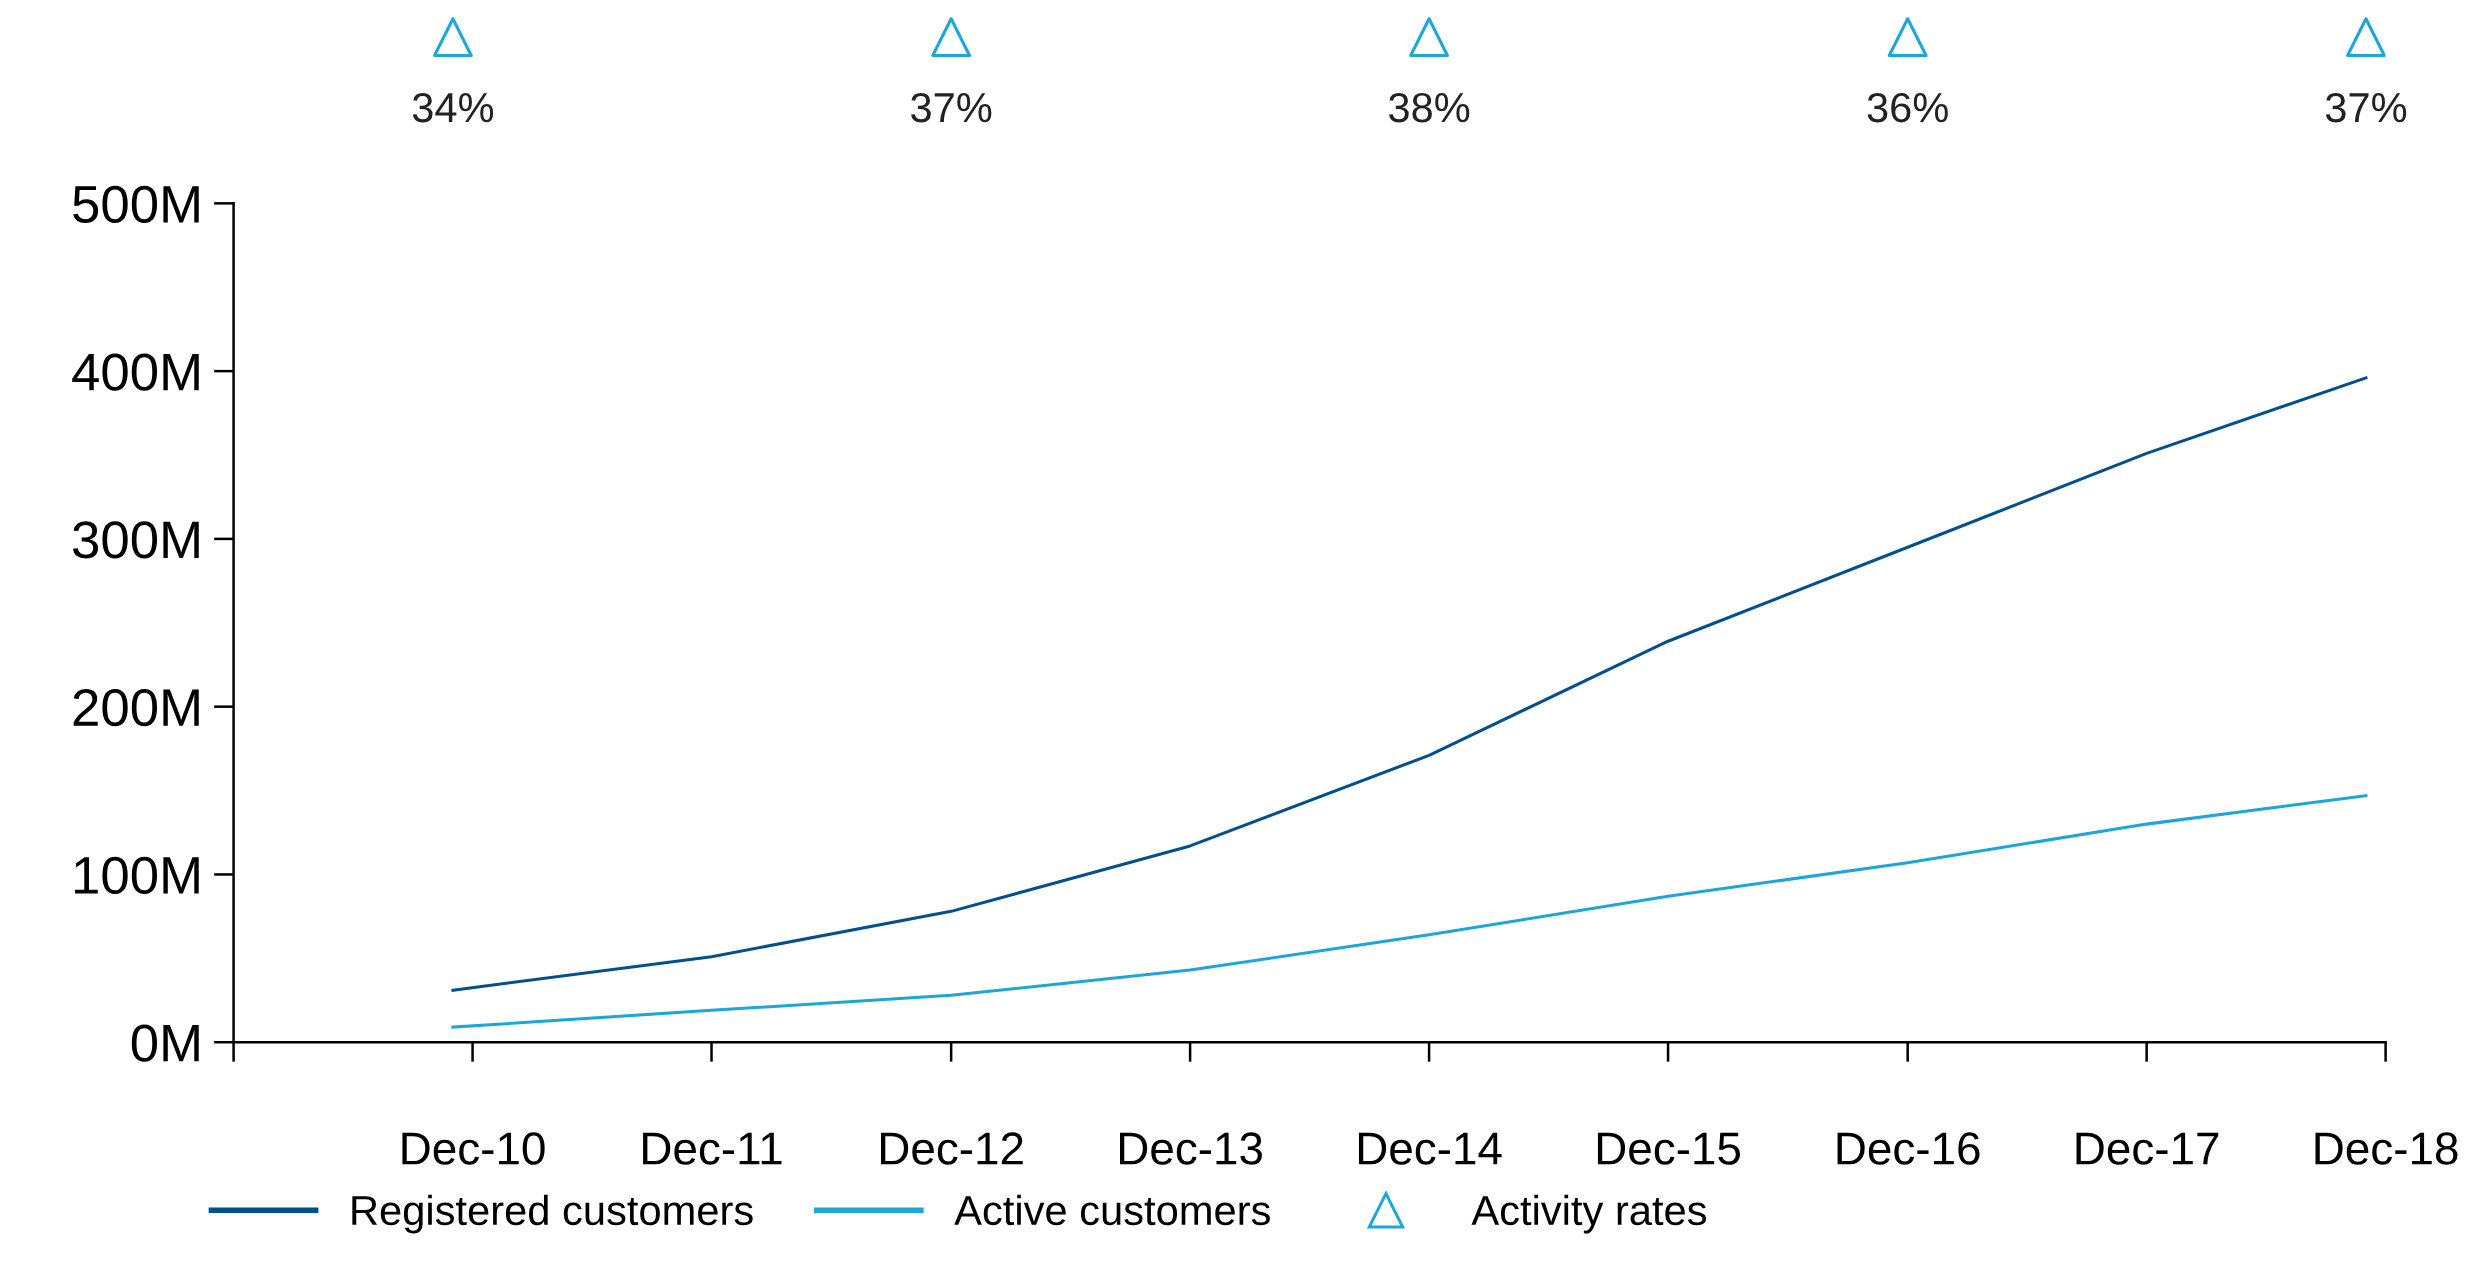 This screenshot has width=2485, height=1271. Describe the element at coordinates (1589, 1214) in the screenshot. I see `legend-label: Activity rates` at that location.